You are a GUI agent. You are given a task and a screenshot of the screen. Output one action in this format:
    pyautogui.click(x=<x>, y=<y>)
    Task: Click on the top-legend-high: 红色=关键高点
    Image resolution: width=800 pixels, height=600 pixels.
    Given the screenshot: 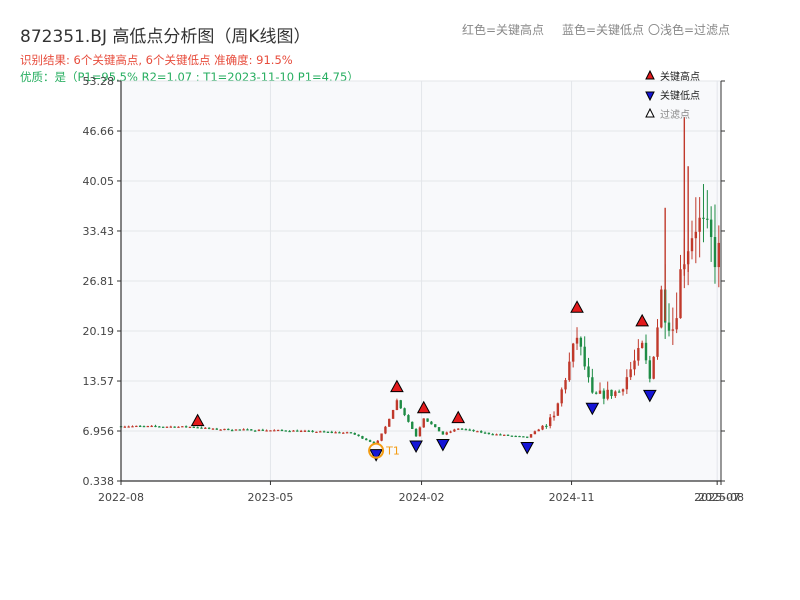 What is the action you would take?
    pyautogui.click(x=503, y=30)
    